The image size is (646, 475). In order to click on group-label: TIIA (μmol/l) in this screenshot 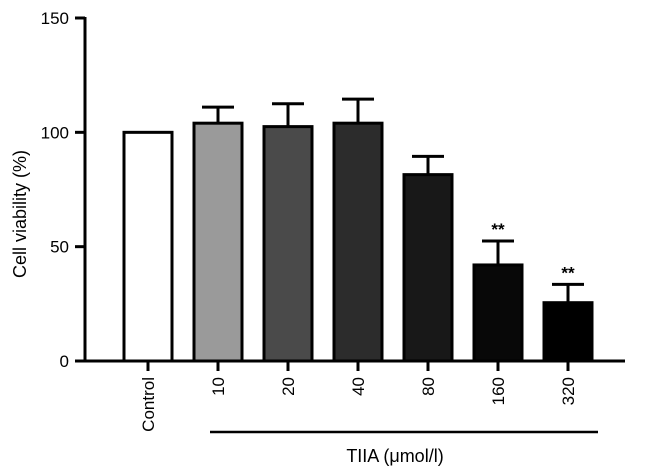, I will do `click(394, 456)`.